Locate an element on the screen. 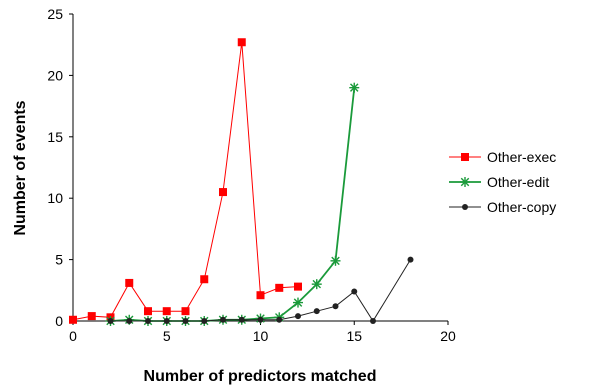 This screenshot has height=387, width=592. x-tick-label: 20 is located at coordinates (448, 336).